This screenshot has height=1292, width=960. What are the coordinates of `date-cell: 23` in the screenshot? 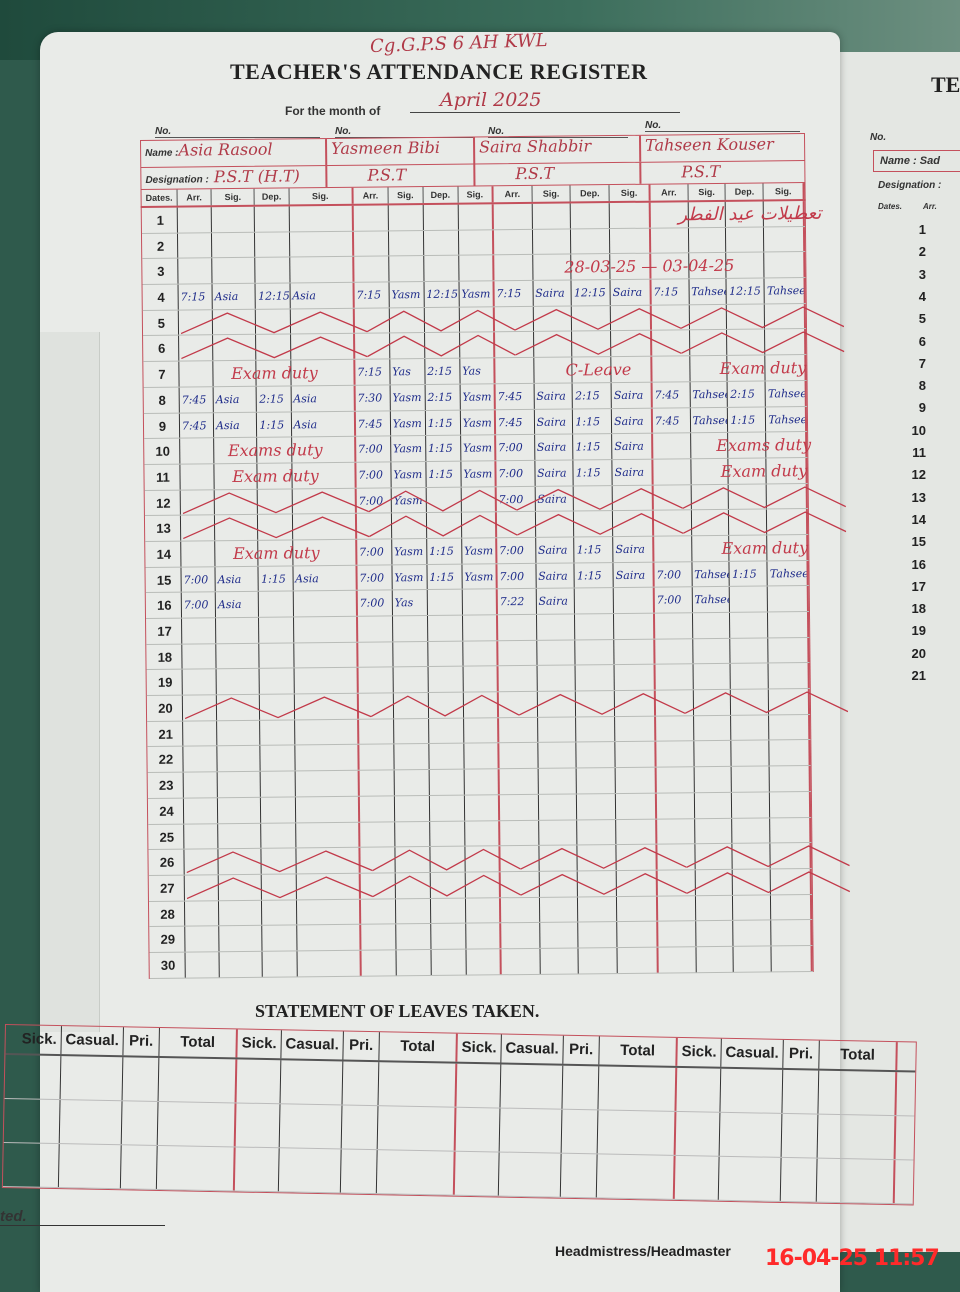 It's located at (165, 785).